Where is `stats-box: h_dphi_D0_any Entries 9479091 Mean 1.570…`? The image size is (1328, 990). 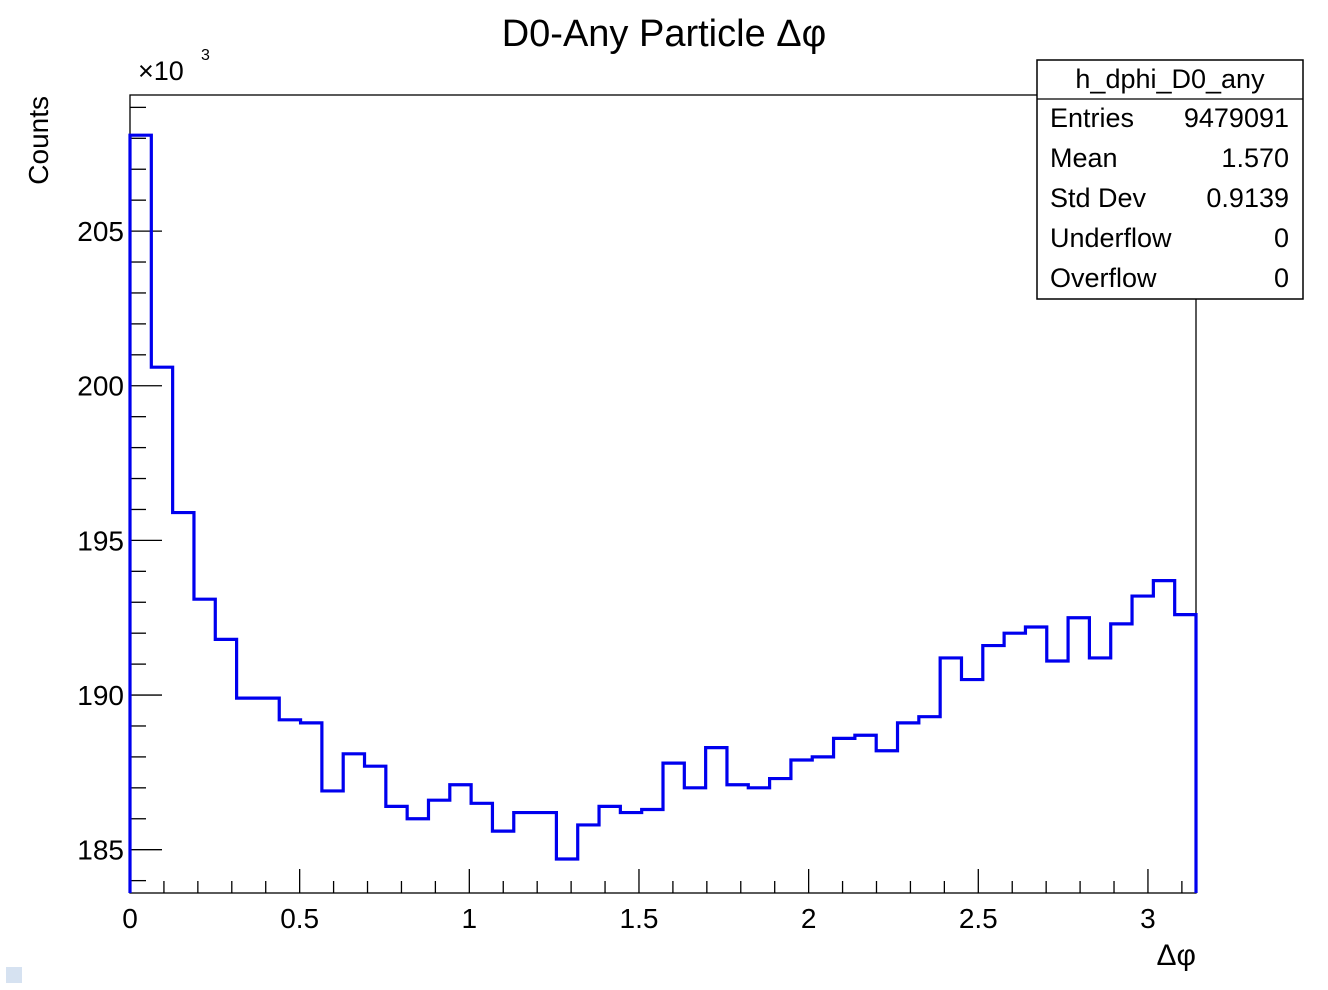 stats-box: h_dphi_D0_any Entries 9479091 Mean 1.570… is located at coordinates (1170, 179).